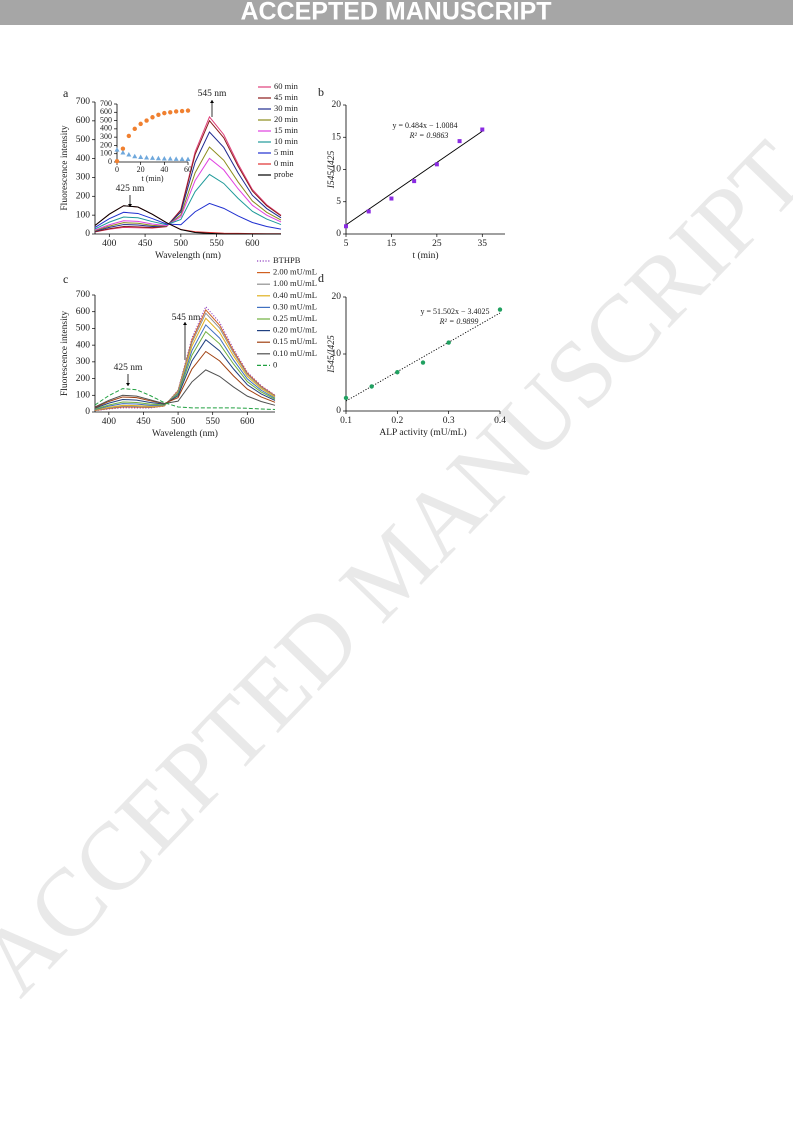 The width and height of the screenshot is (793, 1121). I want to click on legend-label: 20 min, so click(286, 119).